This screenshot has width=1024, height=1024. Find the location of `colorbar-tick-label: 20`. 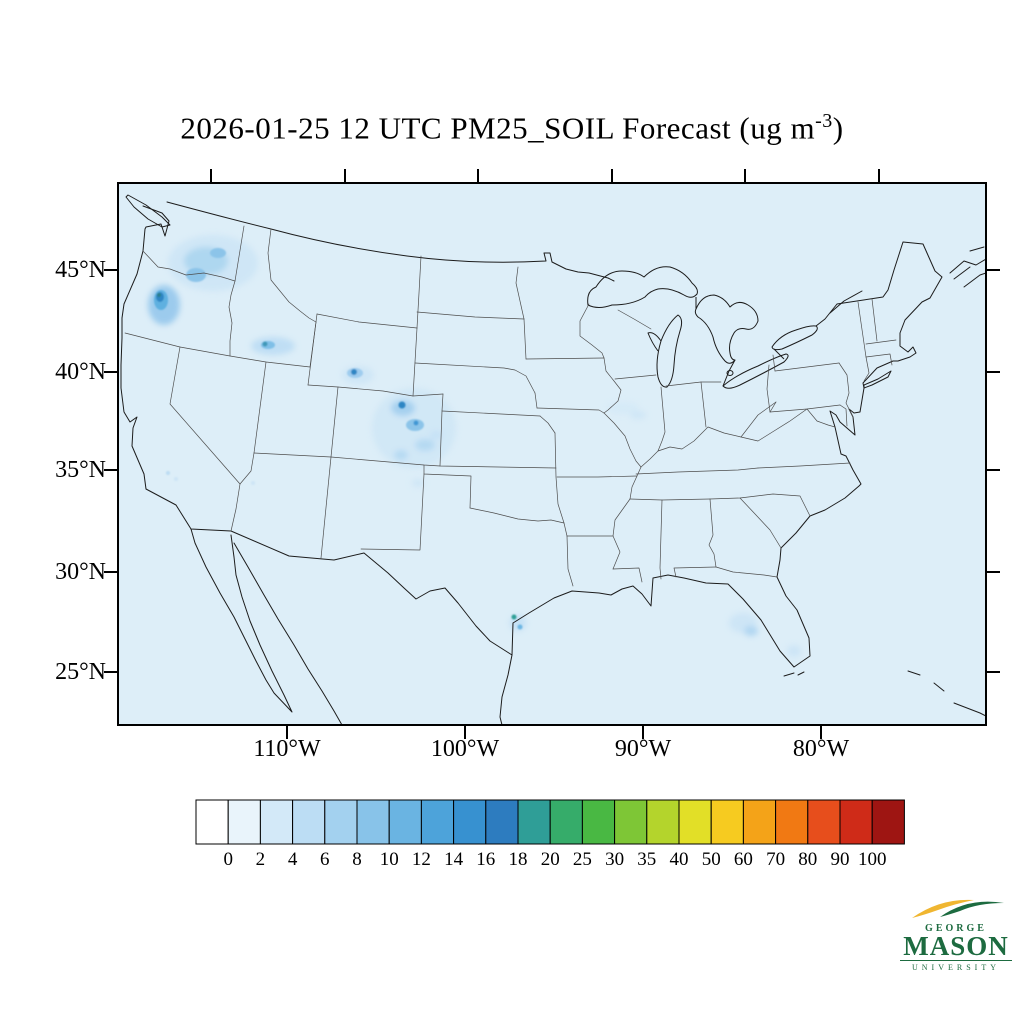

colorbar-tick-label: 20 is located at coordinates (550, 859).